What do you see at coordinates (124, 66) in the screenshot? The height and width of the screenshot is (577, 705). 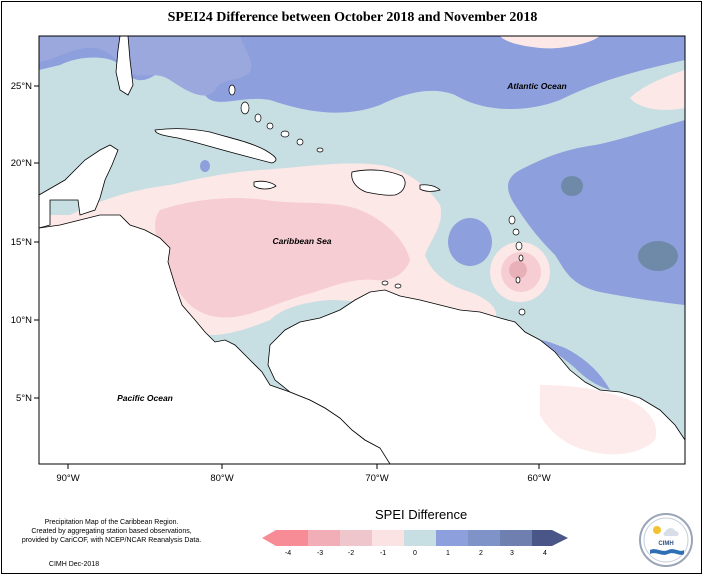 I see `land-florida` at bounding box center [124, 66].